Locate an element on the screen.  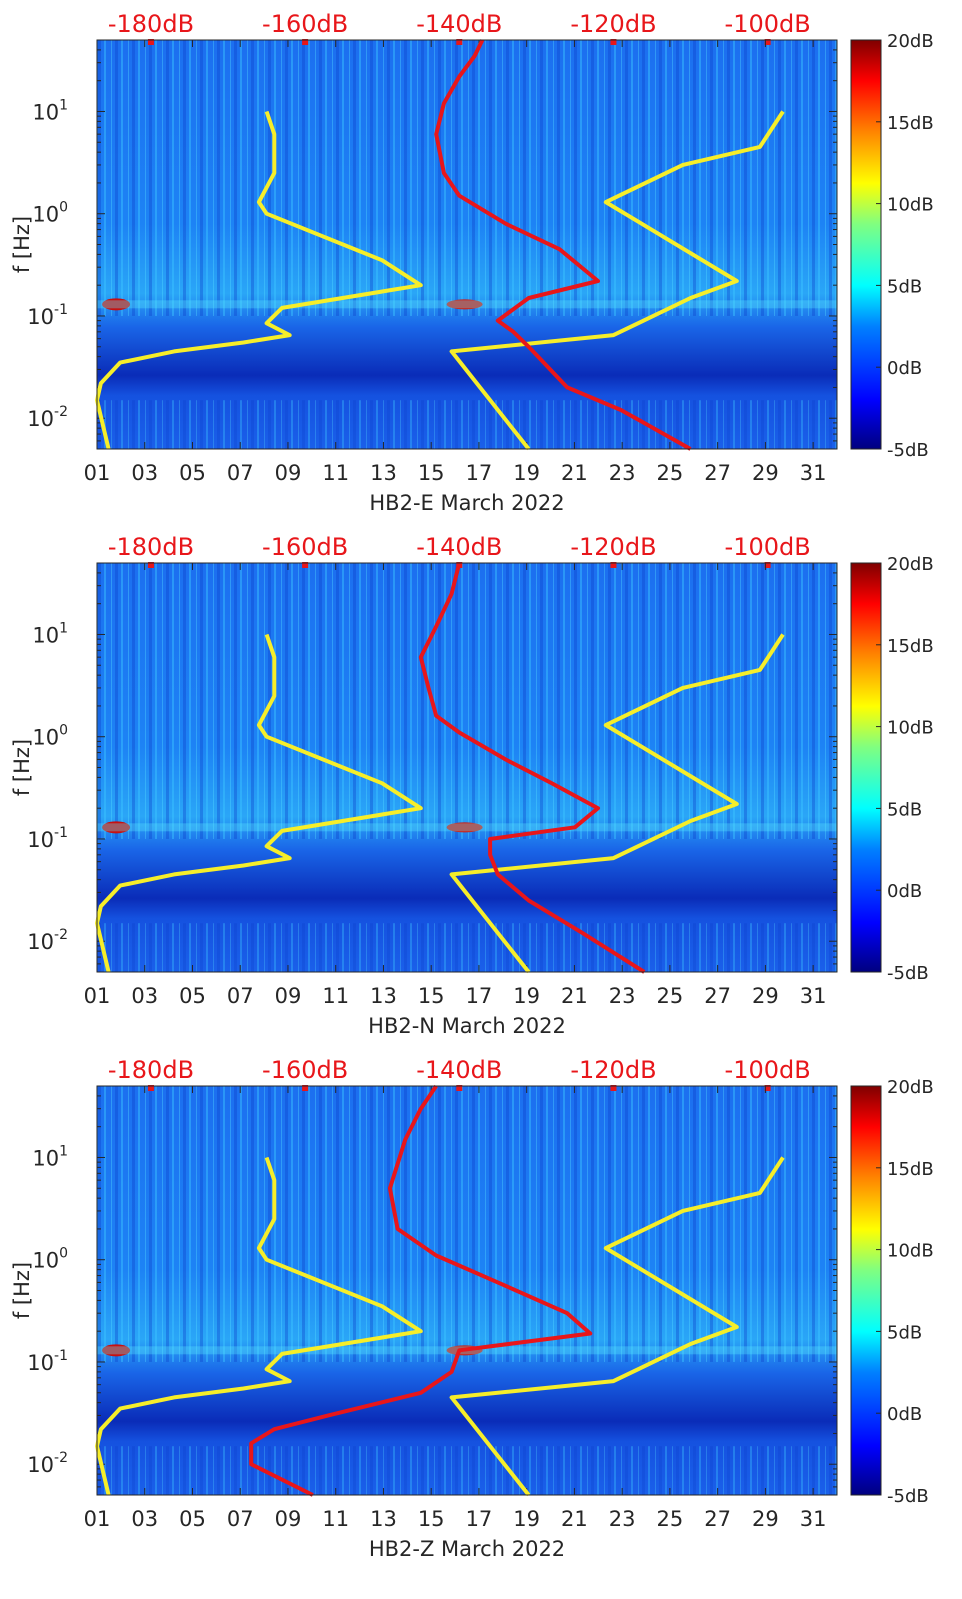
colorbar-tick-label: 15dB is located at coordinates (910, 123).